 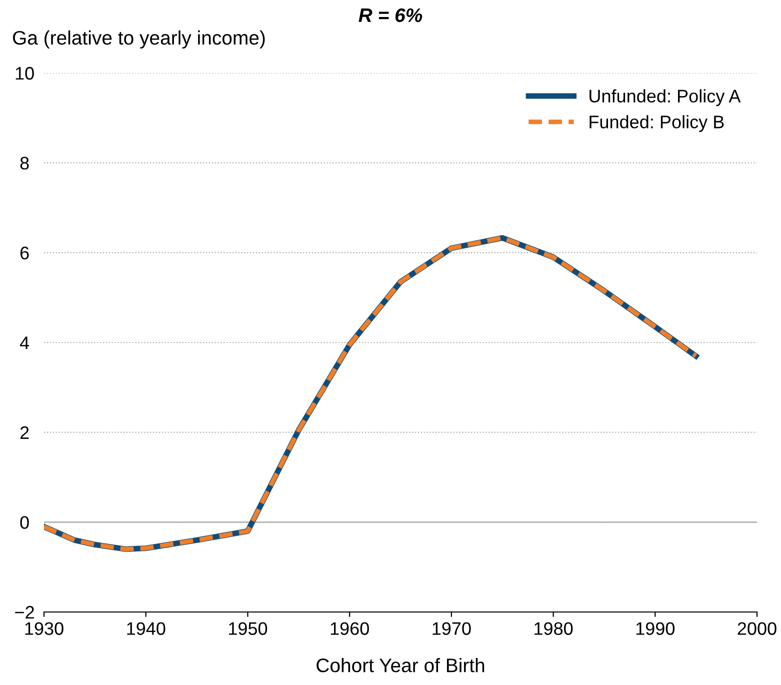 I want to click on legend-label: Unfunded: Policy A, so click(x=665, y=97).